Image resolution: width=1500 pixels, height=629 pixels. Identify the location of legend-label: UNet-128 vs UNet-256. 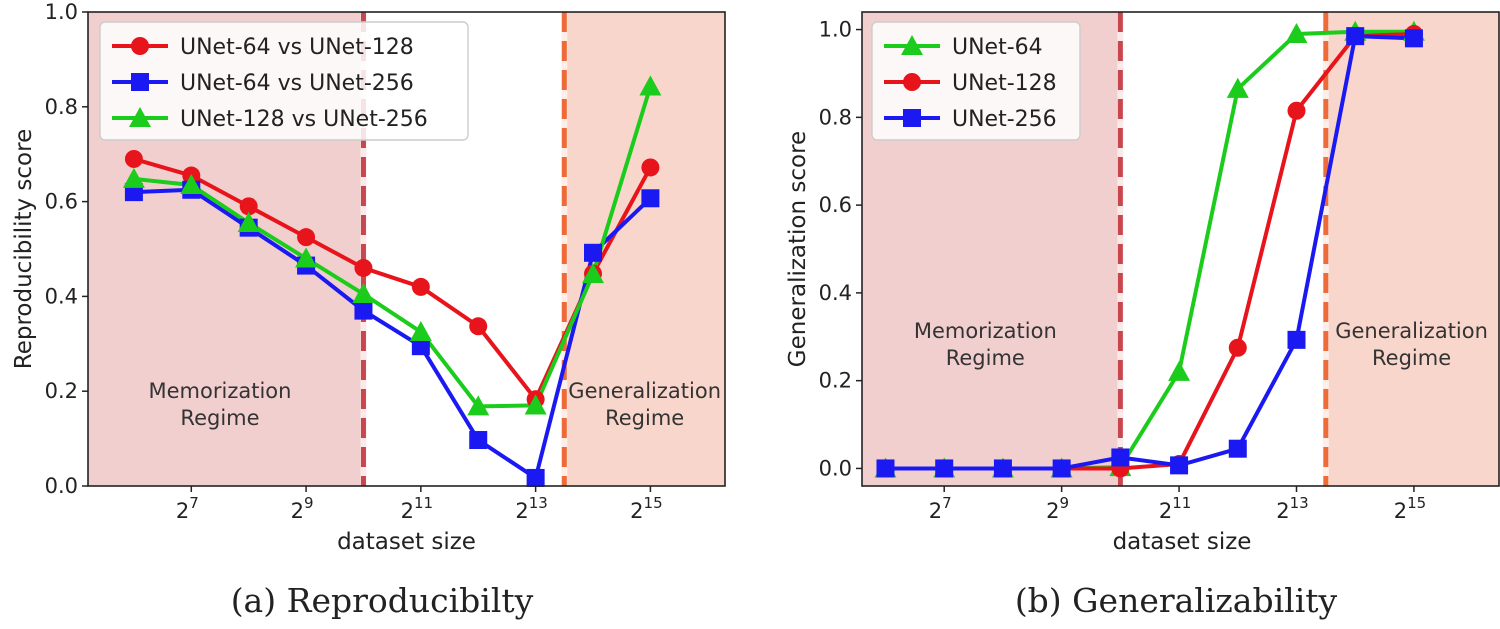
(304, 119).